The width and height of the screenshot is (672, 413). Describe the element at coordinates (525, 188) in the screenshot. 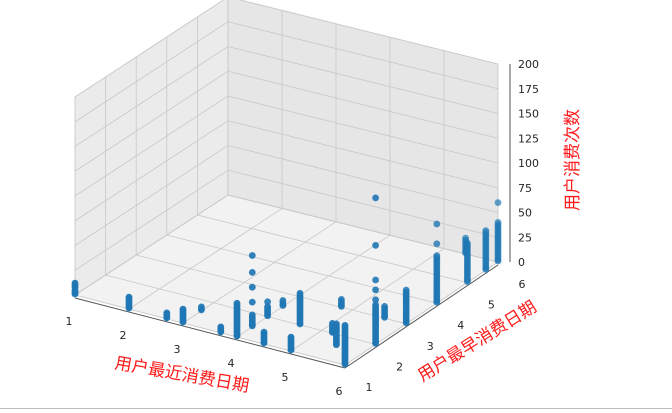

I see `z-tick-label: 75` at that location.